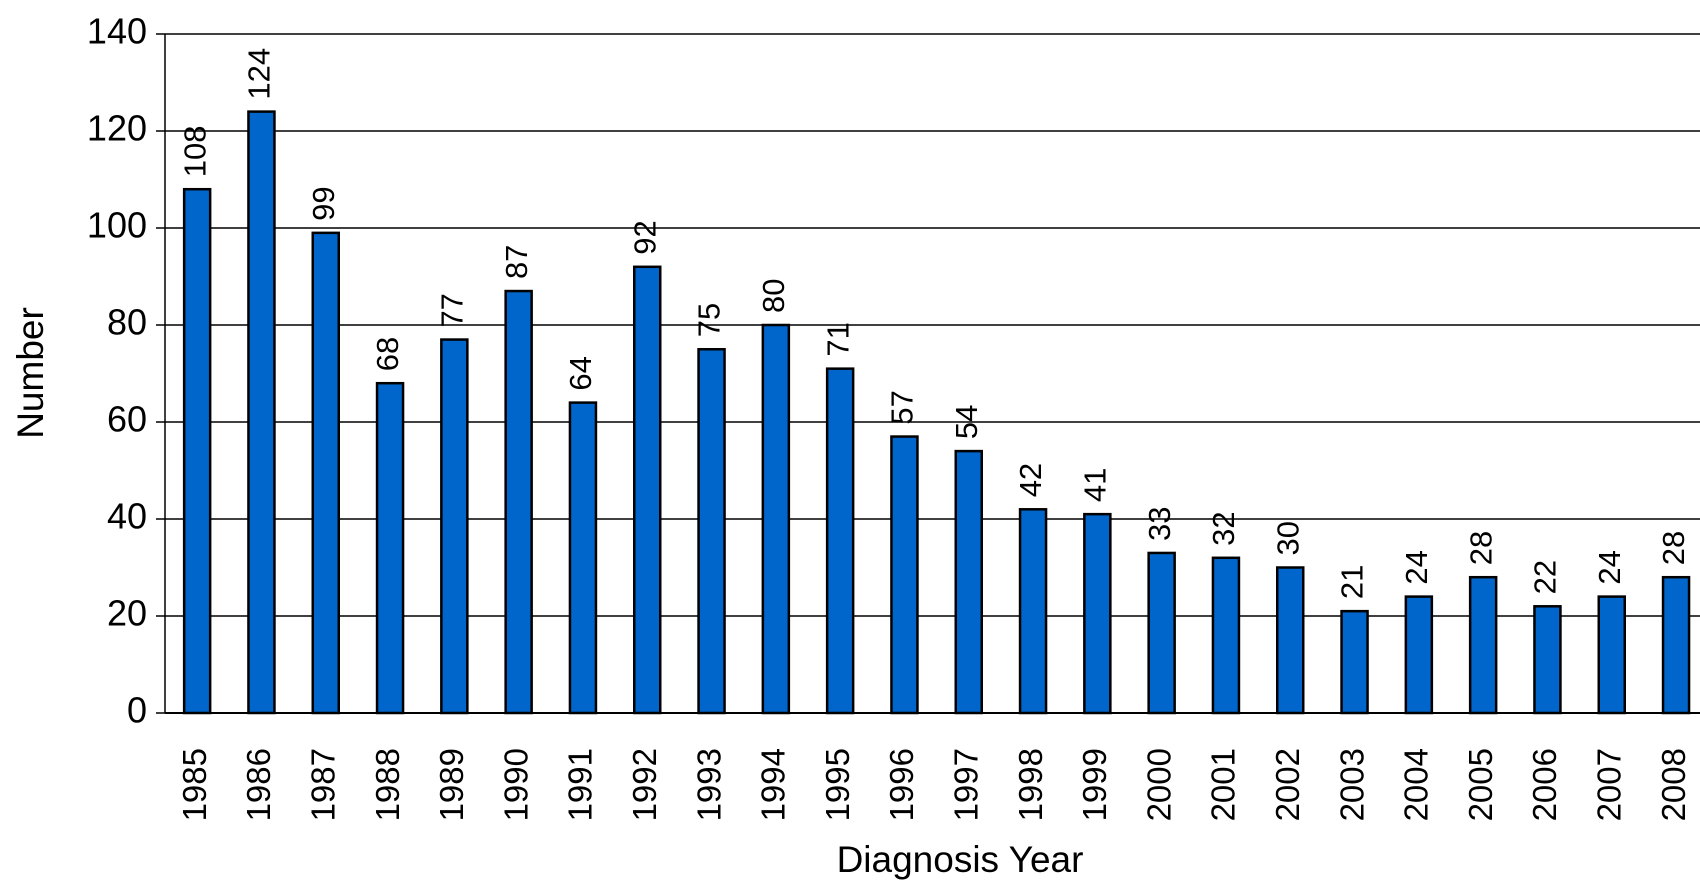  Describe the element at coordinates (322, 784) in the screenshot. I see `x-tick-label: 1987` at that location.